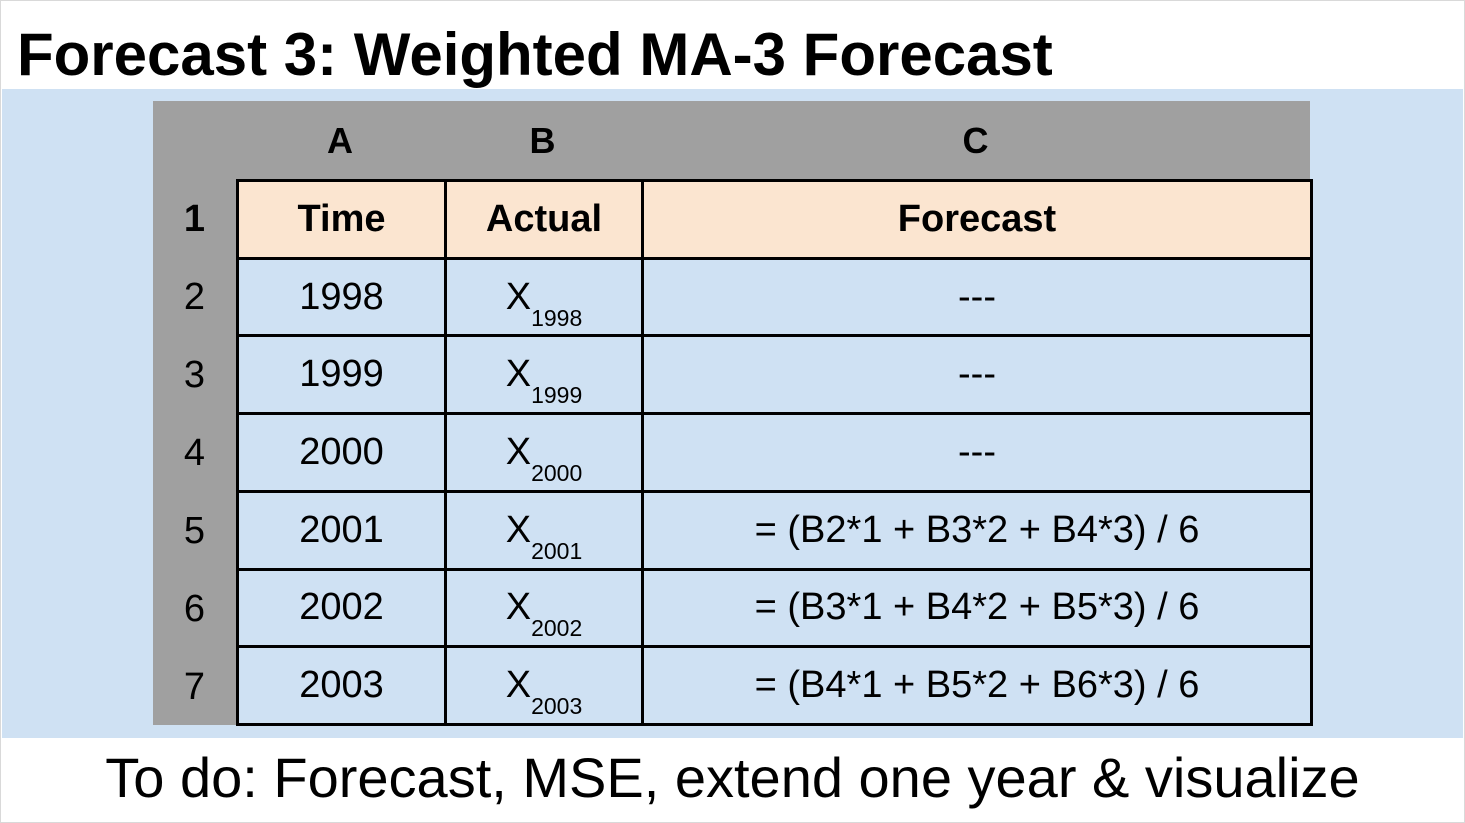 The height and width of the screenshot is (823, 1465). Describe the element at coordinates (977, 608) in the screenshot. I see `forecast-cell: = (B3*1 + B4*2 + B5*3) / 6` at that location.